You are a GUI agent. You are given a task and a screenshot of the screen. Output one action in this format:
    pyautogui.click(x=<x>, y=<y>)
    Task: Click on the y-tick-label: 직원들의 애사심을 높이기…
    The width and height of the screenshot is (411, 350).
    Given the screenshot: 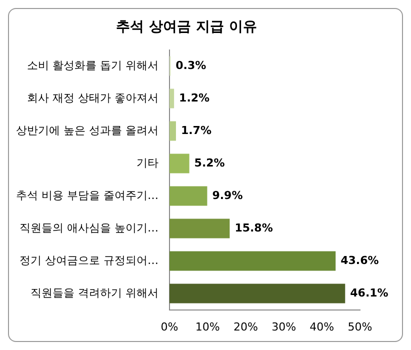 What is the action you would take?
    pyautogui.click(x=88, y=227)
    